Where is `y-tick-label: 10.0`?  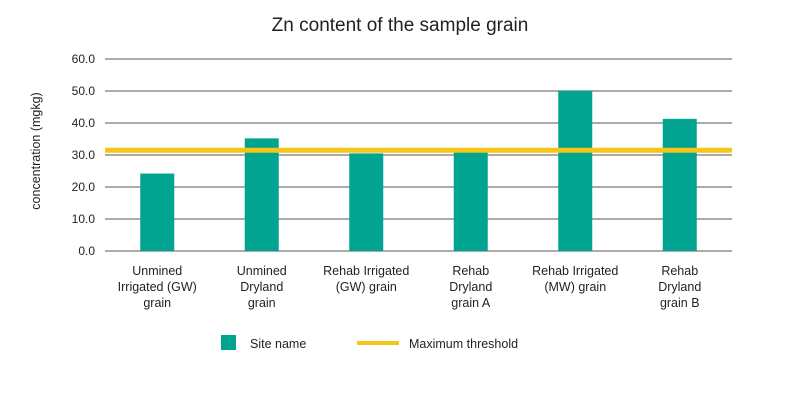 y-tick-label: 10.0 is located at coordinates (84, 219).